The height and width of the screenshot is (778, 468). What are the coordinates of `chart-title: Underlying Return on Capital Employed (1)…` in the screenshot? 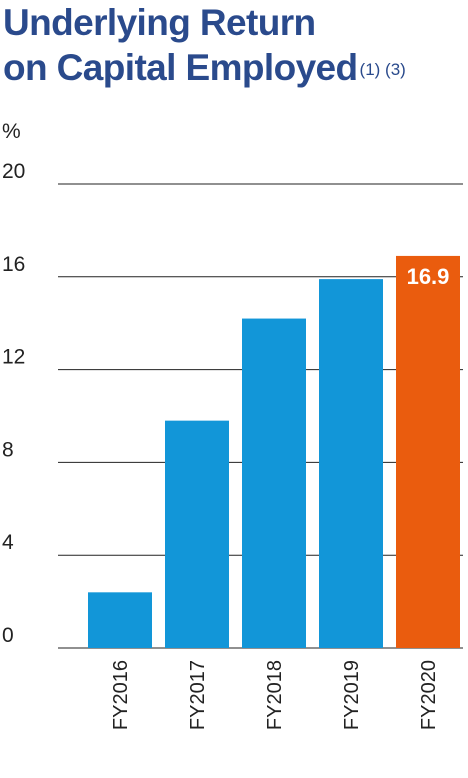 It's located at (204, 45).